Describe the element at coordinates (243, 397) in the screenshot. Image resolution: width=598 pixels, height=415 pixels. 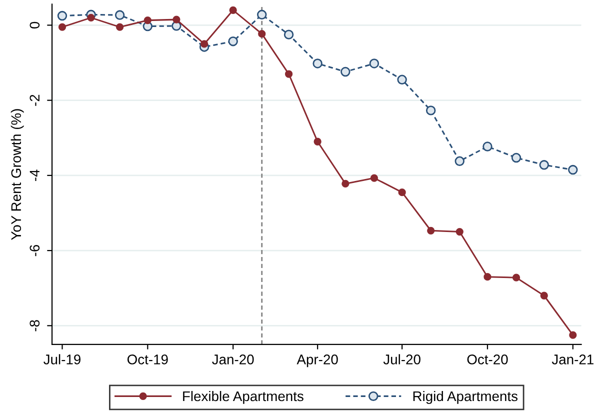
I see `legend-label: Flexible Apartments` at that location.